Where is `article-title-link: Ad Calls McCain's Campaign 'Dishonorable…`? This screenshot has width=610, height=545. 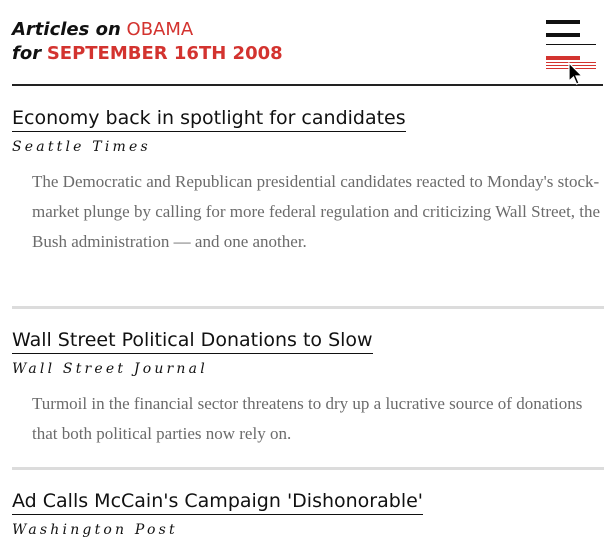
article-title-link: Ad Calls McCain's Campaign 'Dishonorable… is located at coordinates (218, 502).